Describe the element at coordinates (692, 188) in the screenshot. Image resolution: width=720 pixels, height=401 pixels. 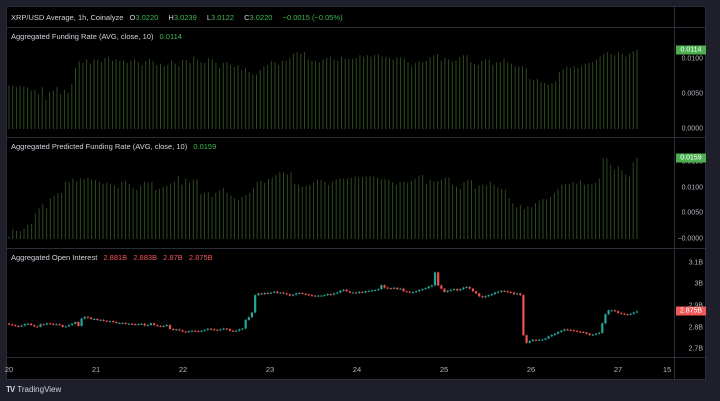
I see `axis-tick: 0.0100` at that location.